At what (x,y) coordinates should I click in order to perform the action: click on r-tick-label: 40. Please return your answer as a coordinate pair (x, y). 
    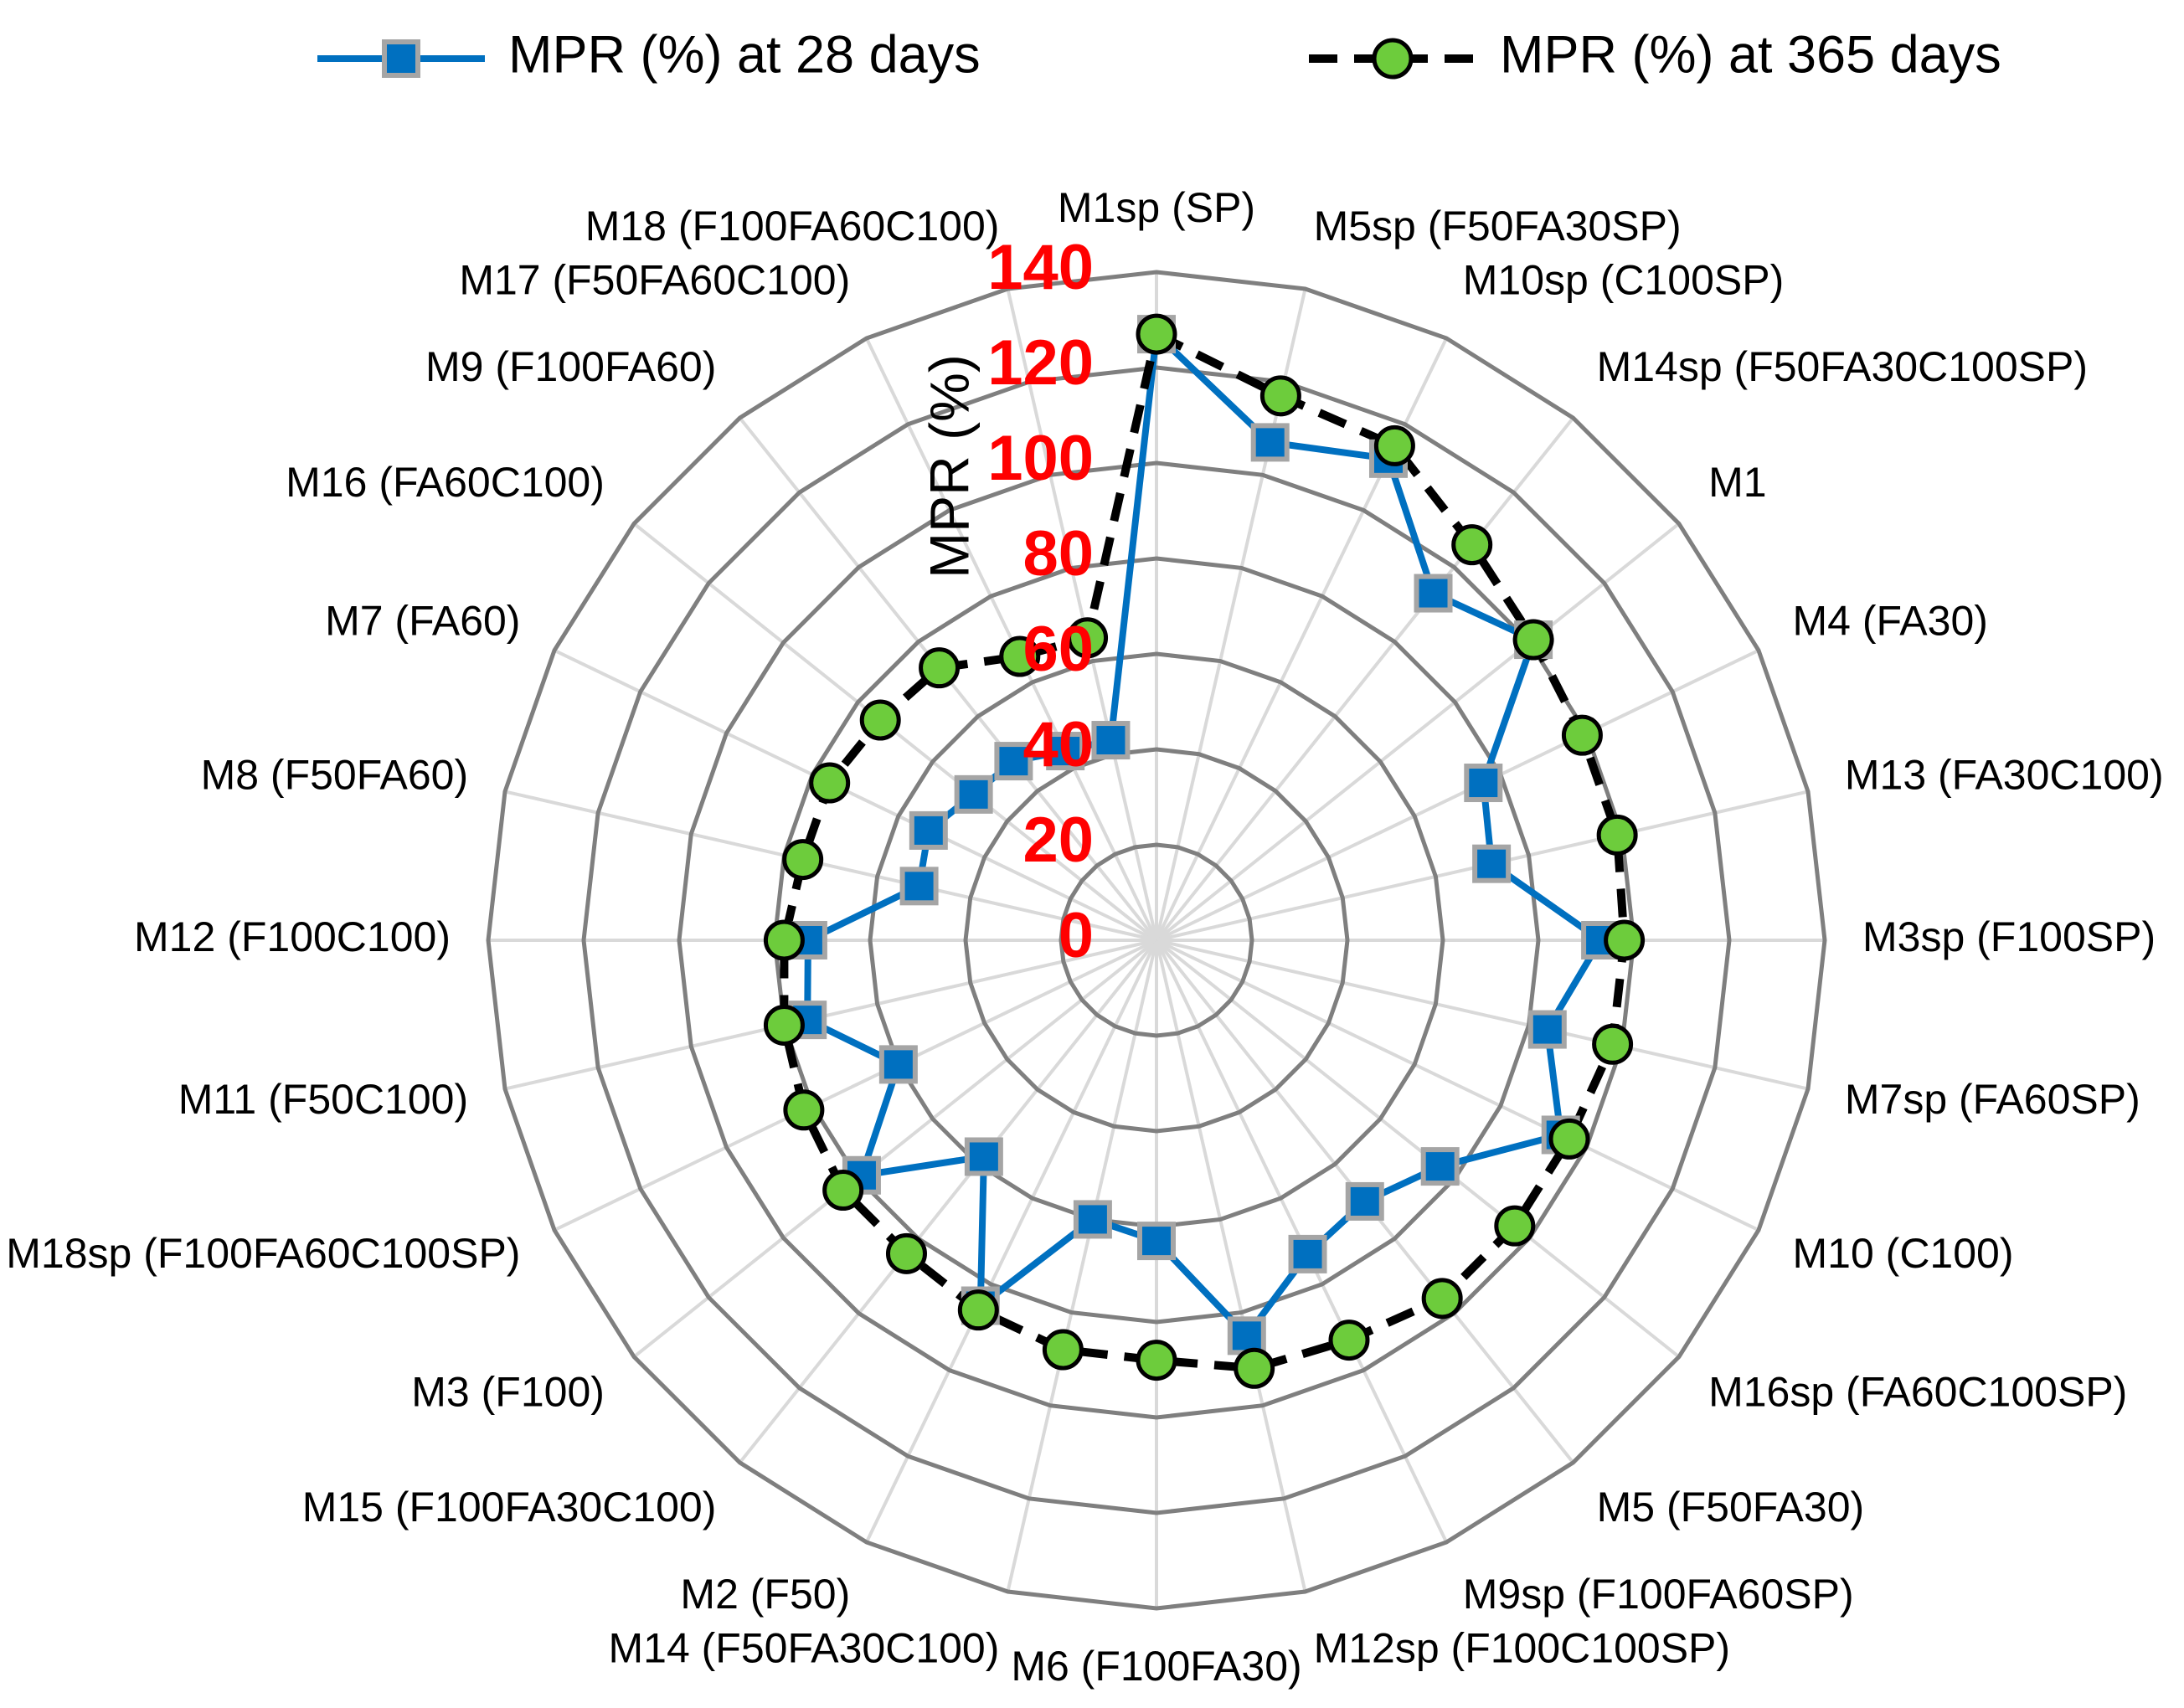
    Looking at the image, I should click on (1058, 744).